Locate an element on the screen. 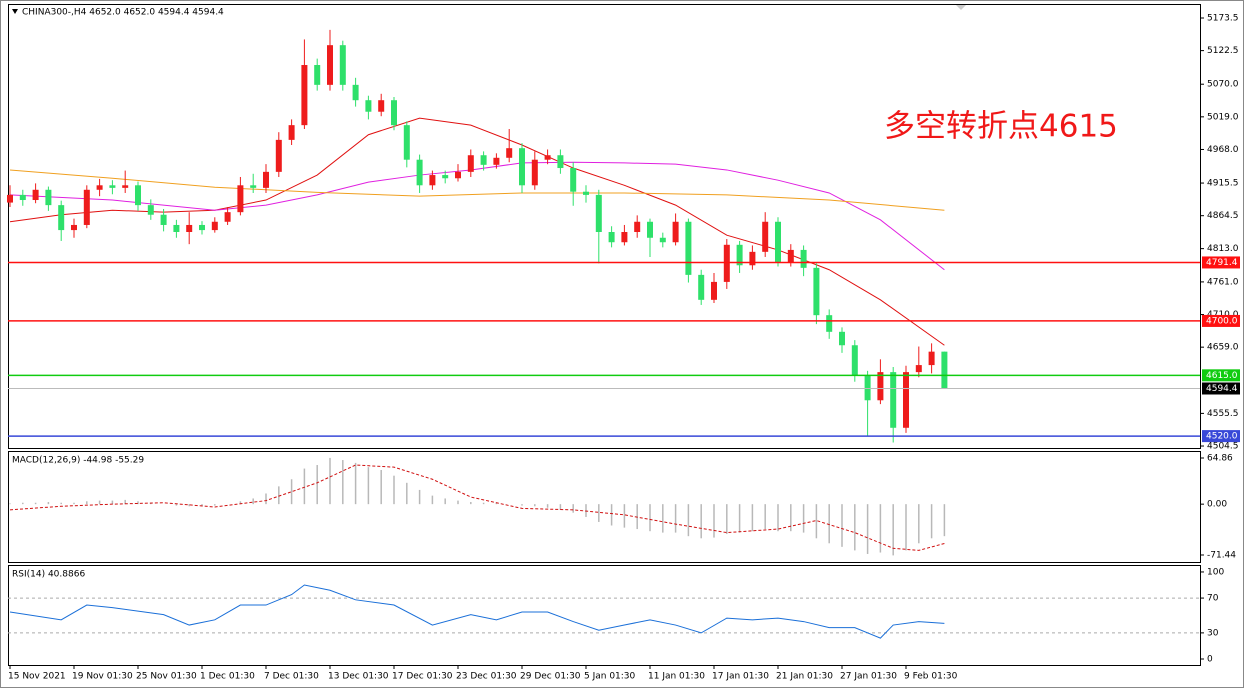 The image size is (1244, 688). level-label: 4700.0 is located at coordinates (1222, 321).